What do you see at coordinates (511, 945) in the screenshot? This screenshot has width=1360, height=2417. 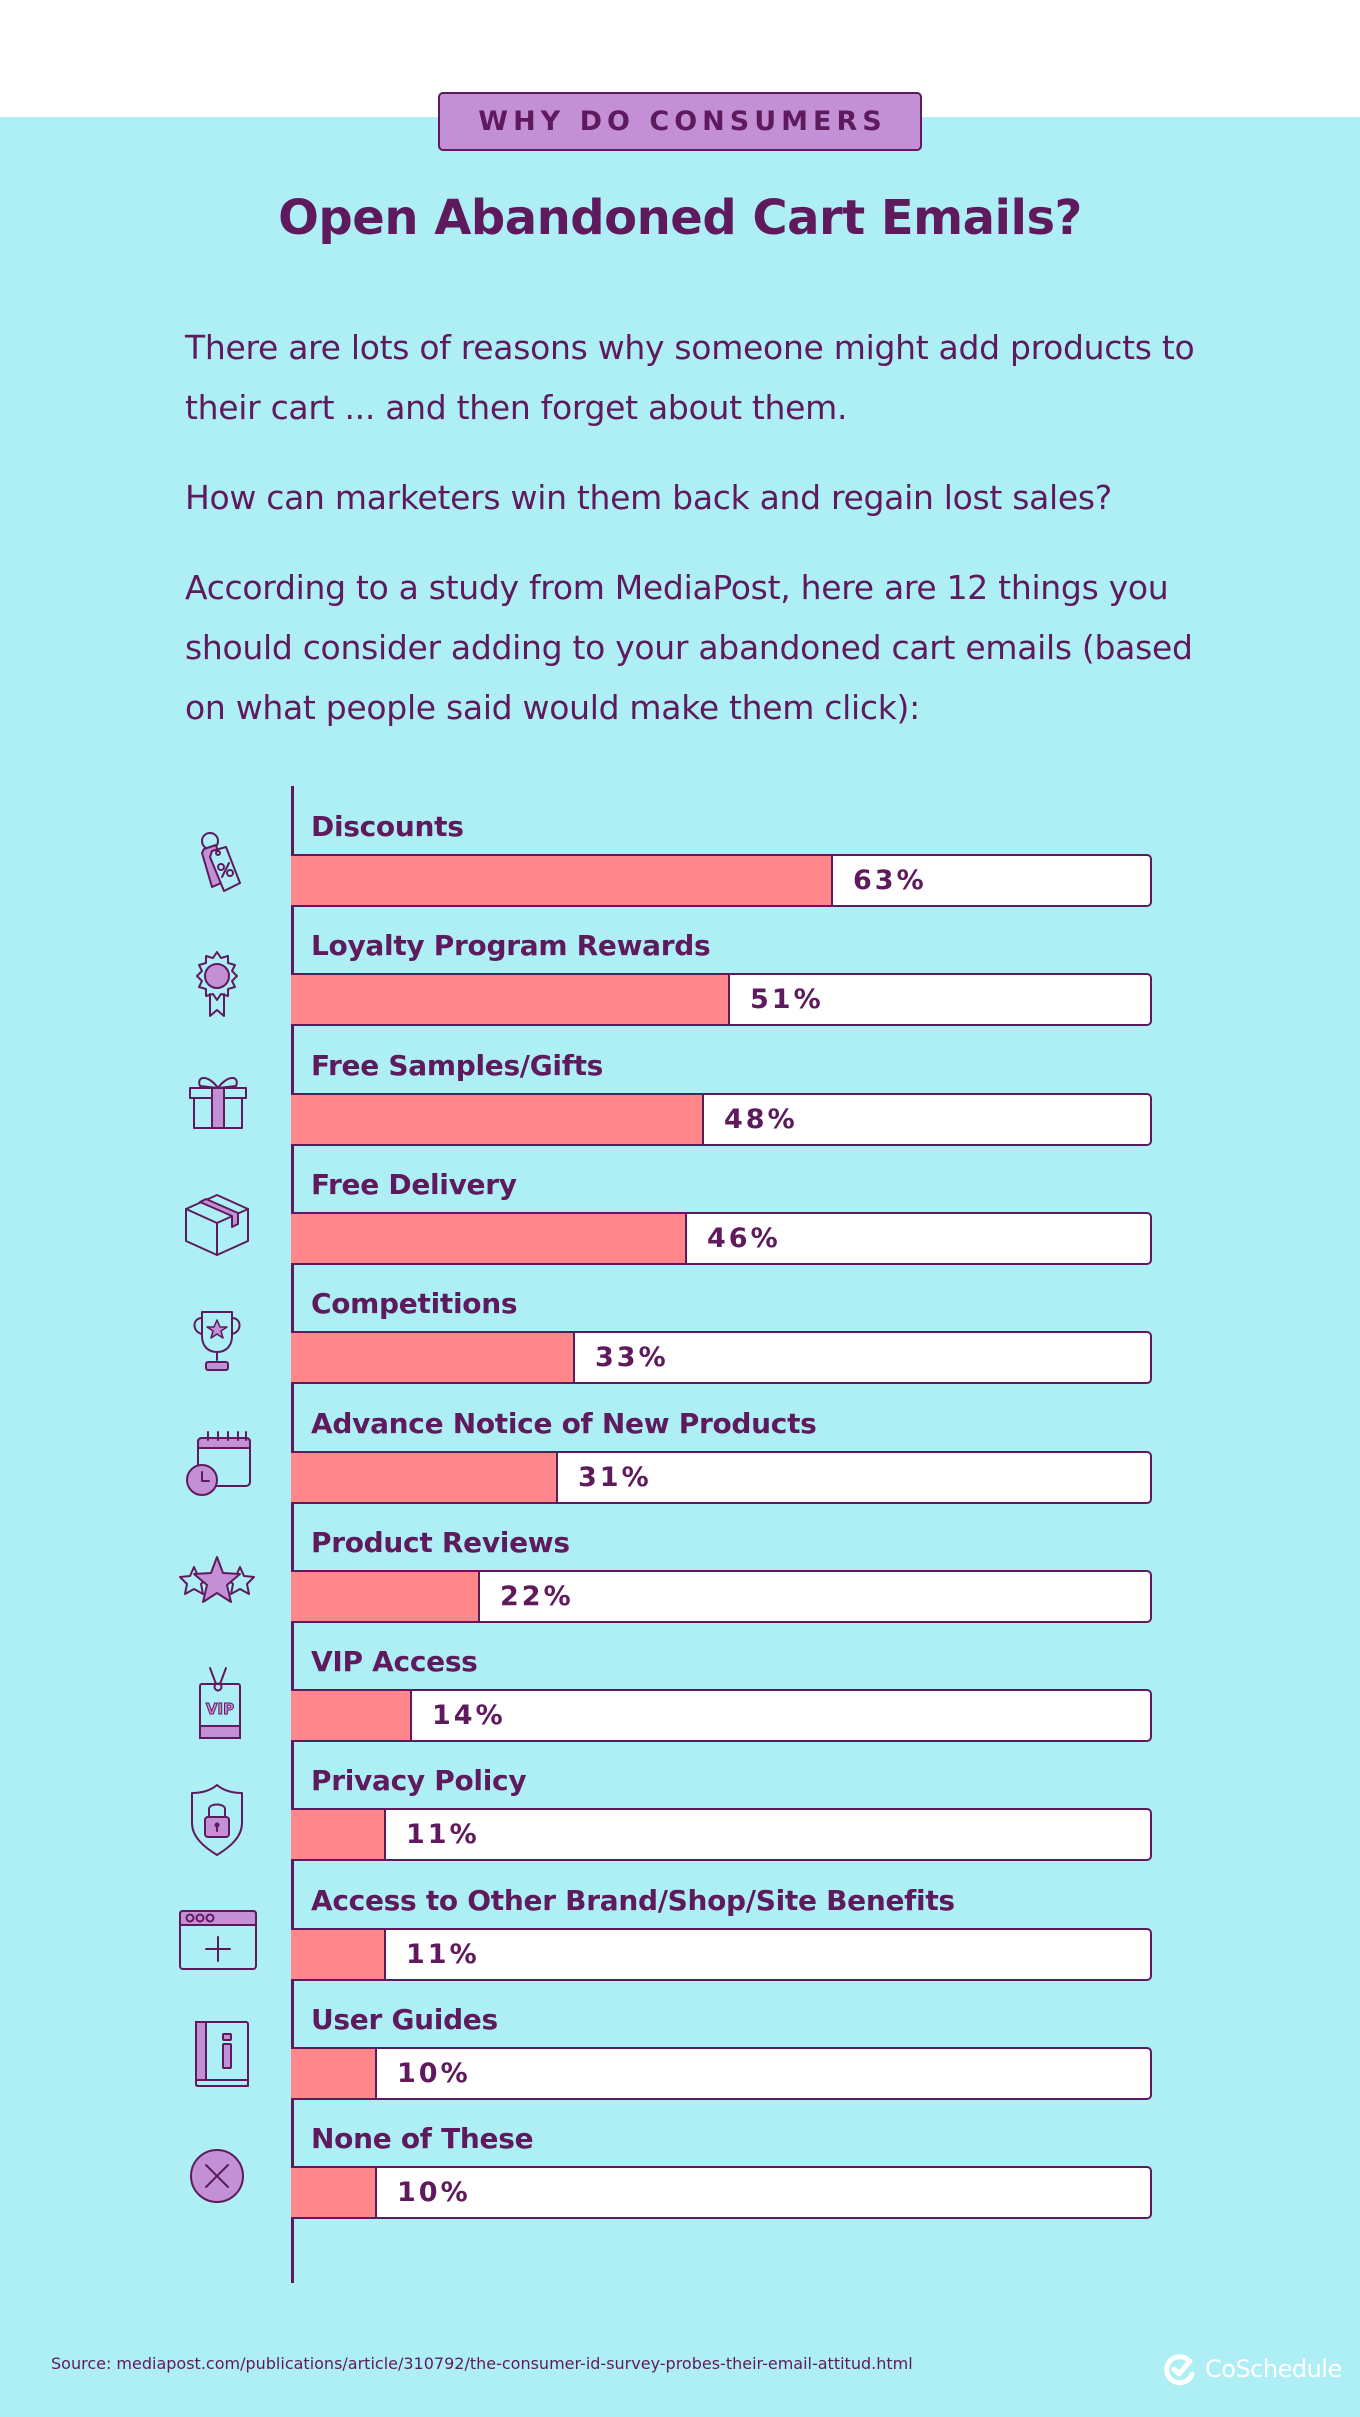 I see `bar-label: Loyalty Program Rewards` at bounding box center [511, 945].